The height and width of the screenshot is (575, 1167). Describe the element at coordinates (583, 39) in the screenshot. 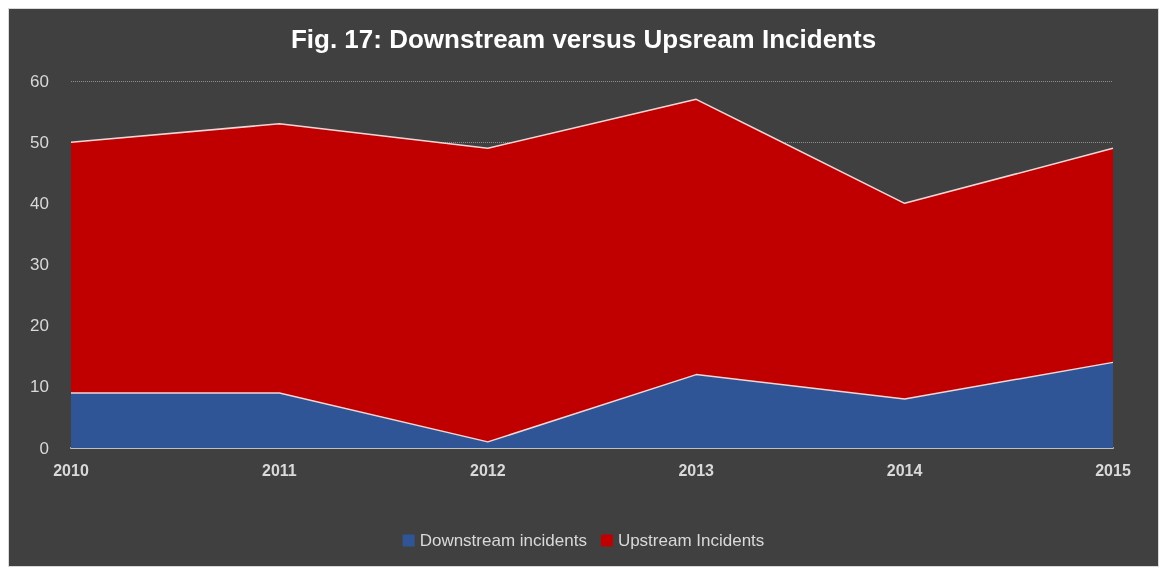

I see `chart-title: Fig. 17: Downstream versus Upsream Incidents` at that location.